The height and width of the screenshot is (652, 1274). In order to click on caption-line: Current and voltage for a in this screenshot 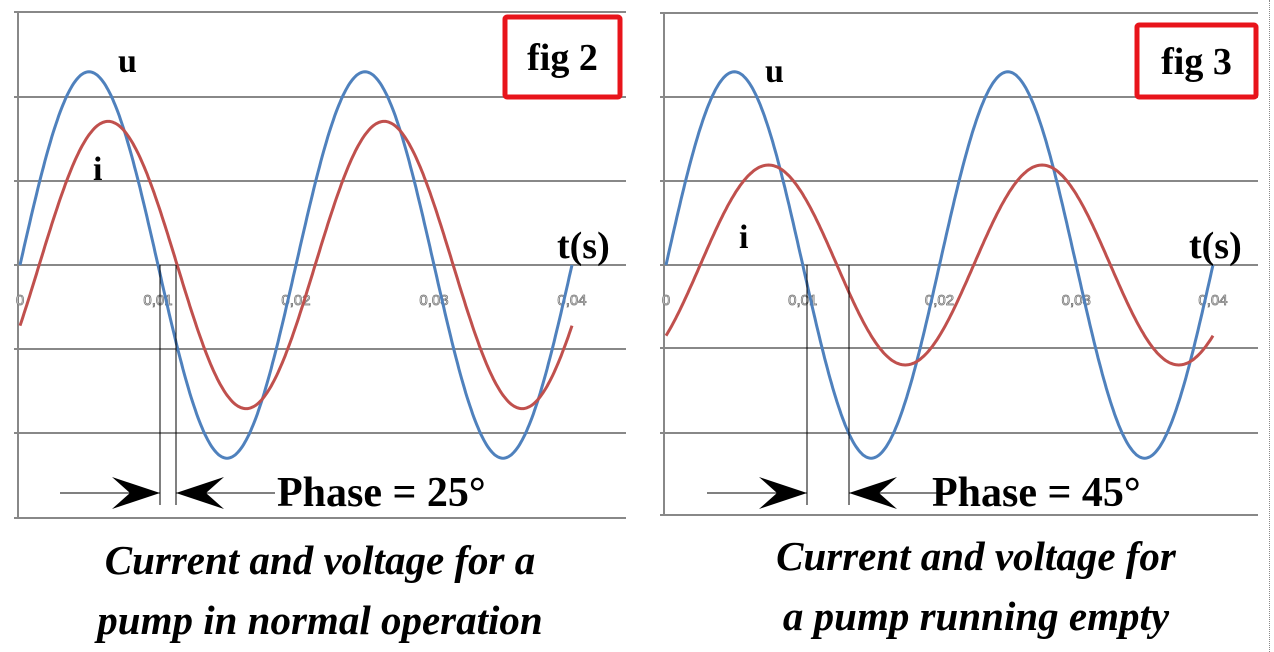, I will do `click(320, 560)`.